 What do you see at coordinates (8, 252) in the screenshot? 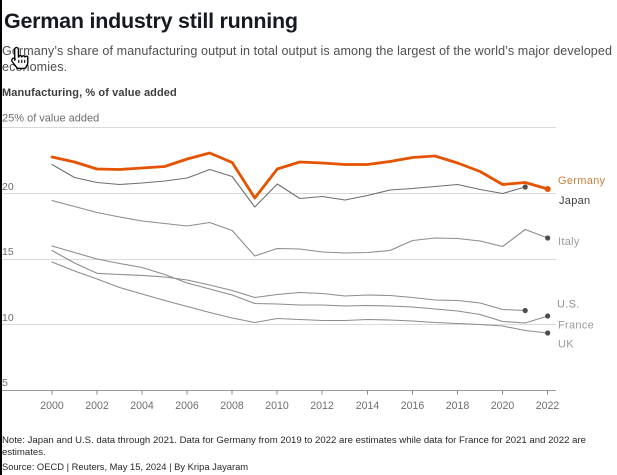
I see `svg-text: 15` at bounding box center [8, 252].